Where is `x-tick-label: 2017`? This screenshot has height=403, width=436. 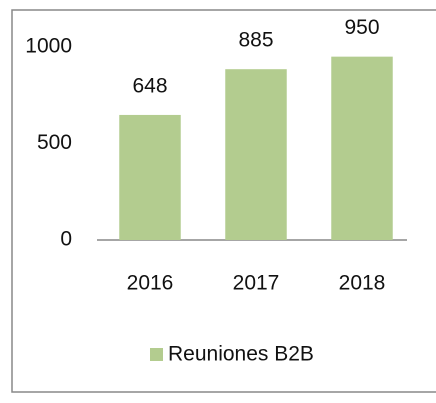 x-tick-label: 2017 is located at coordinates (256, 283).